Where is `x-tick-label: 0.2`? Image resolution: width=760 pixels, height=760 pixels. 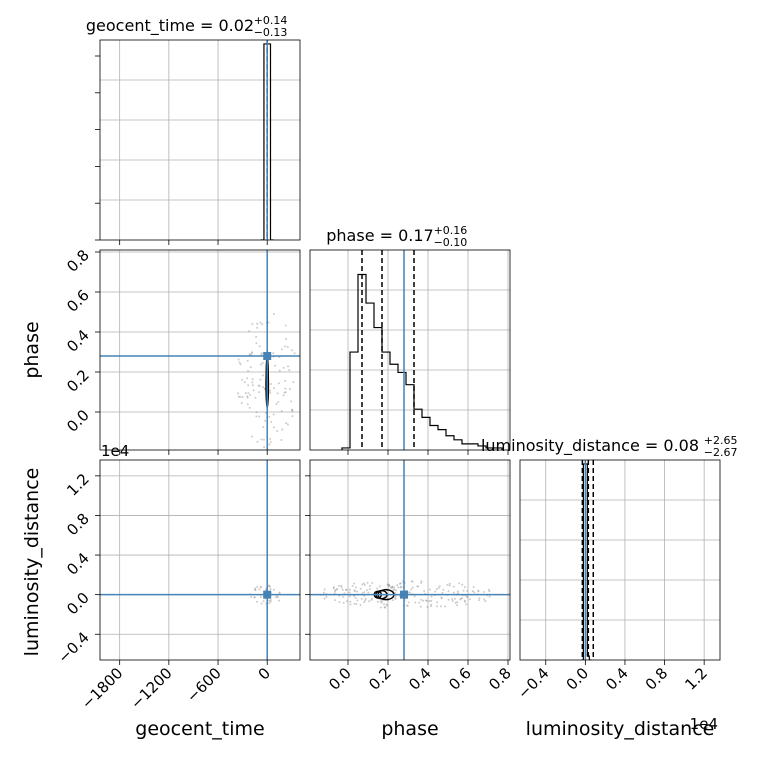 x-tick-label: 0.2 is located at coordinates (380, 679).